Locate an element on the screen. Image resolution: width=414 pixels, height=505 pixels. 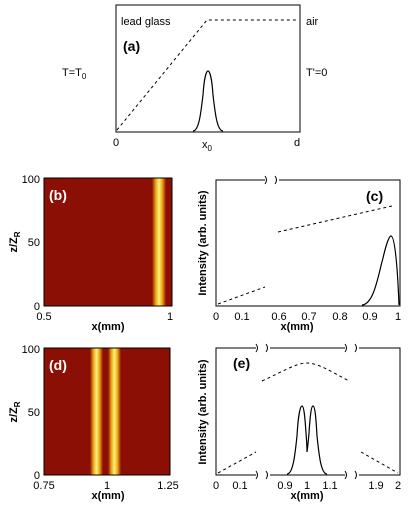
e-xtick-0.9: 0.9 is located at coordinates (284, 486).